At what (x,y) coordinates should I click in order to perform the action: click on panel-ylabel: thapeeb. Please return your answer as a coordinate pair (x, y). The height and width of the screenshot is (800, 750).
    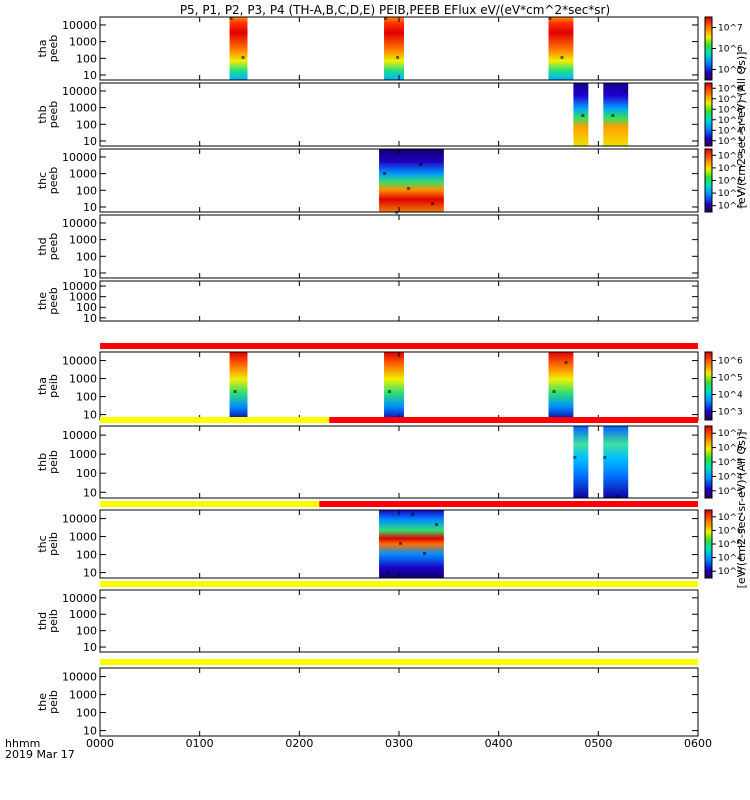
    Looking at the image, I should click on (48, 49).